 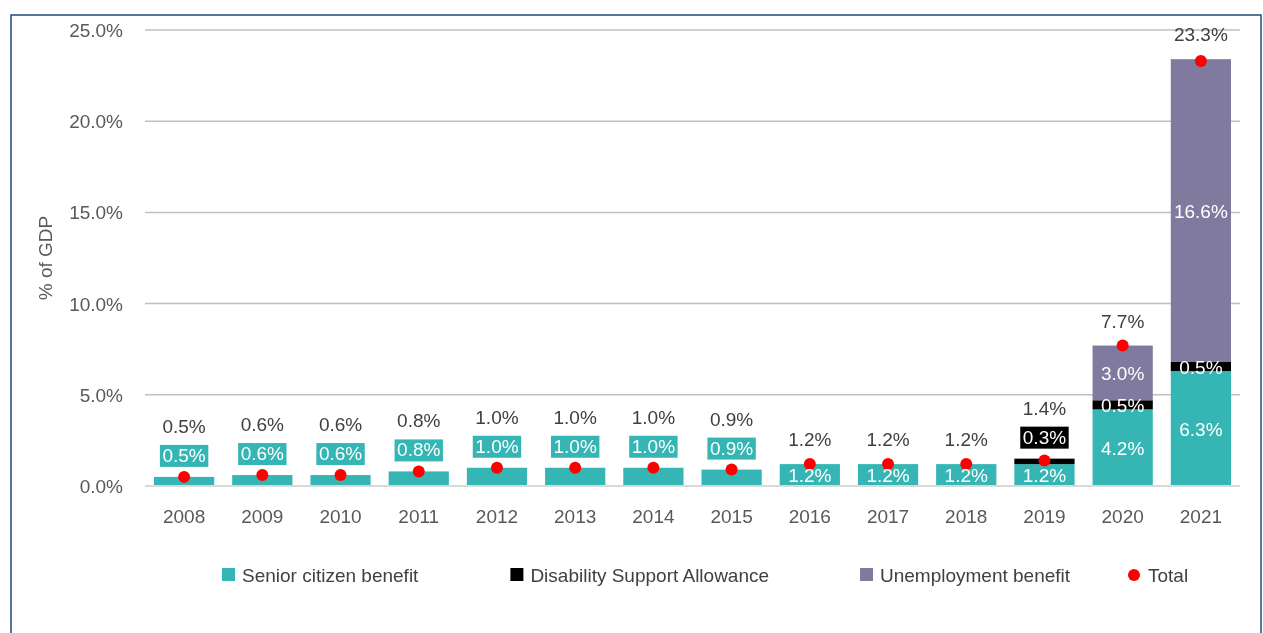 I want to click on x-tick-label: 2014, so click(x=653, y=516).